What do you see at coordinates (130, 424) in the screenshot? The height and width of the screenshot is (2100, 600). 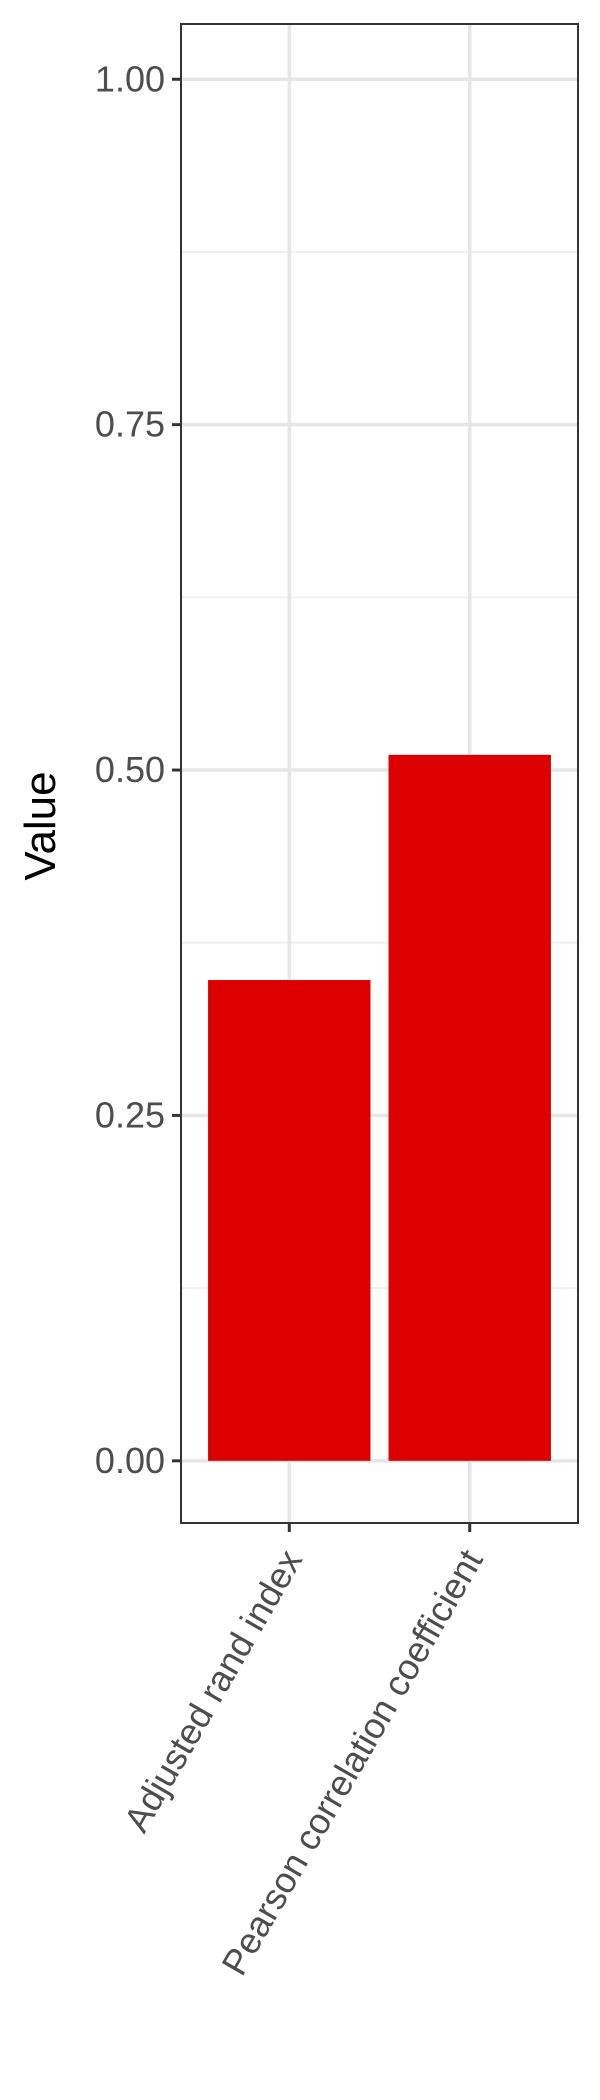 I see `y-tick-label: 0.75` at bounding box center [130, 424].